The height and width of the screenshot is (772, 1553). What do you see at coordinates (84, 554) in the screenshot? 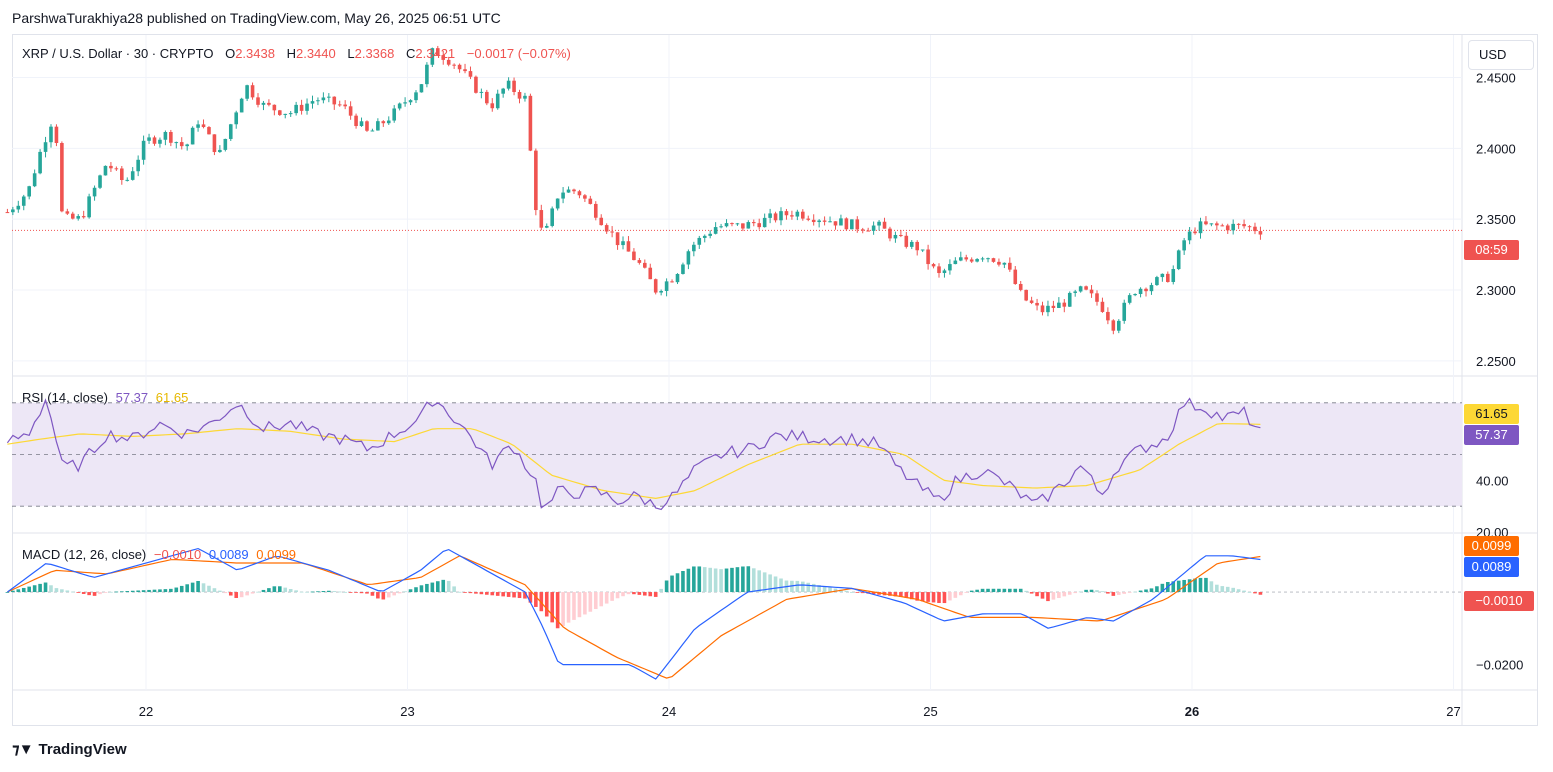
I see `macd-title: MACD (12, 26, close)` at bounding box center [84, 554].